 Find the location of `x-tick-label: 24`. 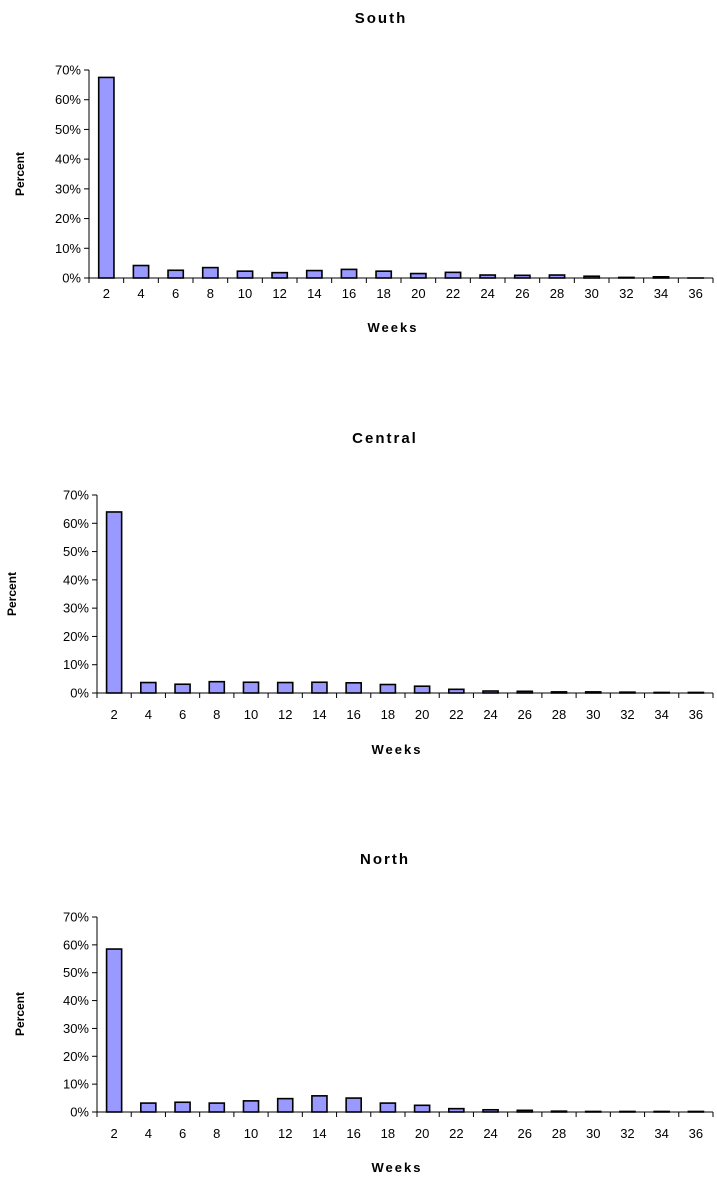

x-tick-label: 24 is located at coordinates (490, 1133).